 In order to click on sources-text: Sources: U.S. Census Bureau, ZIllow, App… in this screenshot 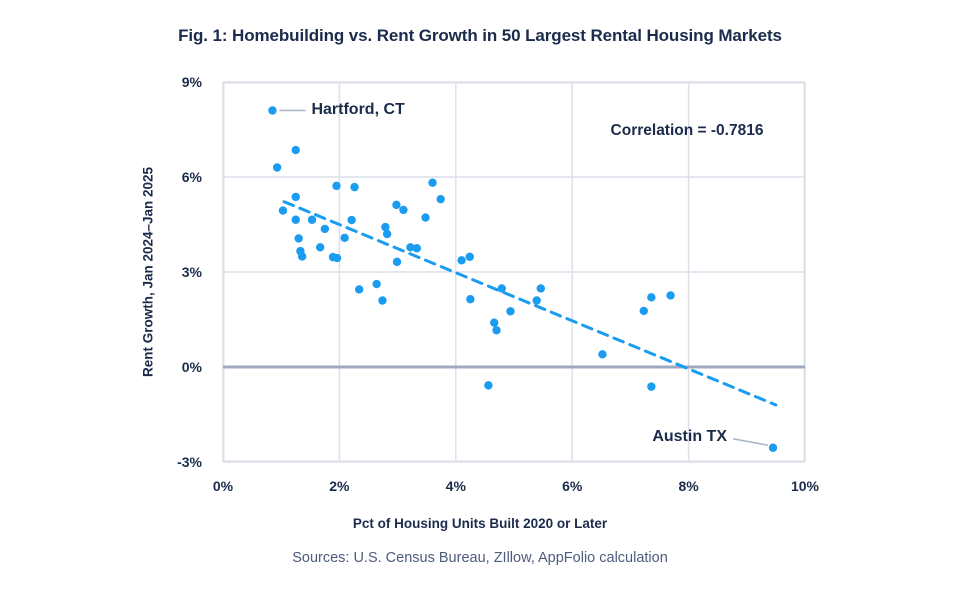, I will do `click(480, 558)`.